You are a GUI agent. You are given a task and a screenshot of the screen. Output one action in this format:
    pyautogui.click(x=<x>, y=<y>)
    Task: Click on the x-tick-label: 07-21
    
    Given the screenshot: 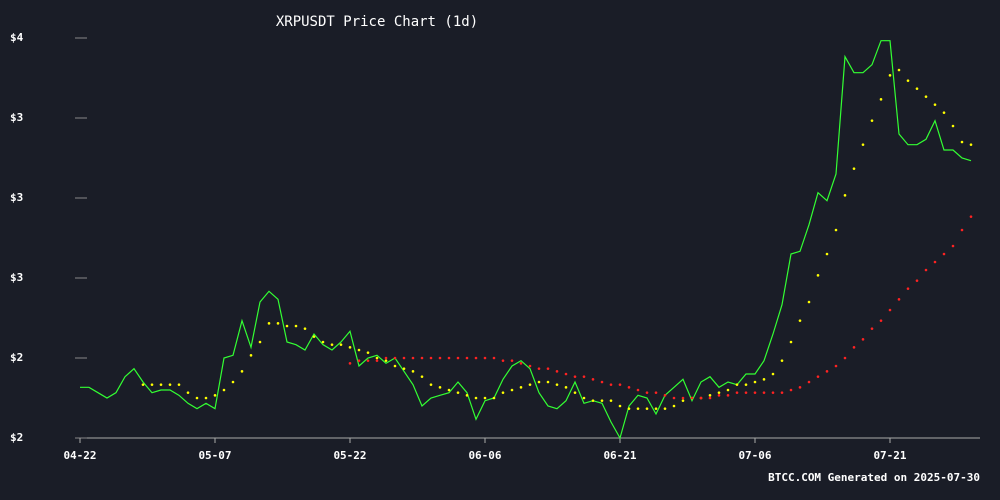 What is the action you would take?
    pyautogui.click(x=889, y=455)
    